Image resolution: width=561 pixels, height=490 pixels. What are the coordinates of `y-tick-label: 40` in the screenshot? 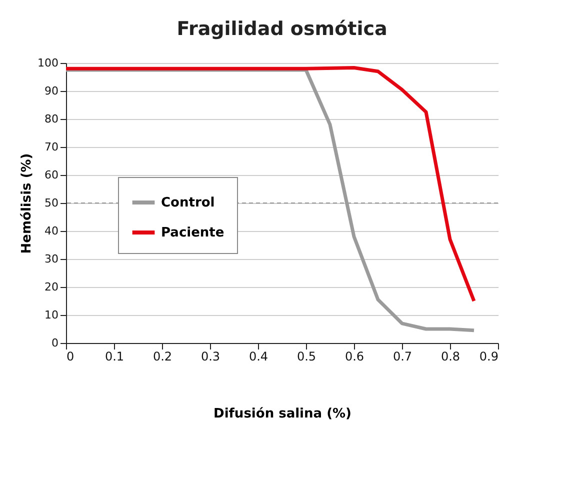 It's located at (51, 231).